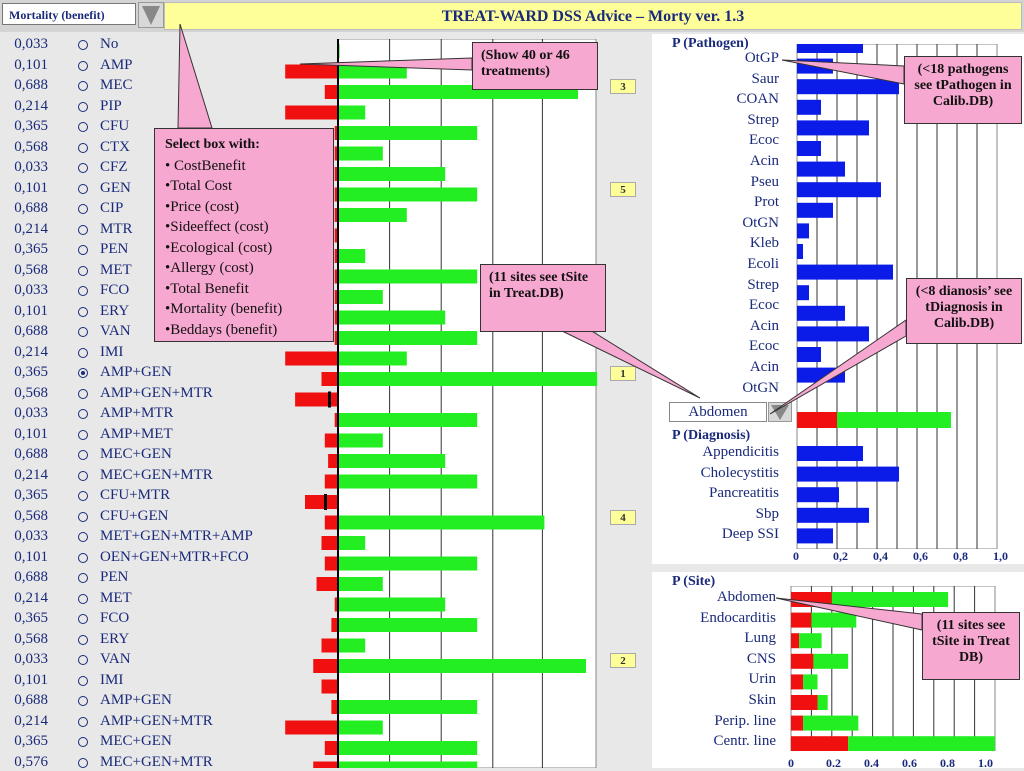 The height and width of the screenshot is (771, 1024). Describe the element at coordinates (757, 99) in the screenshot. I see `pathogen-label: COAN` at that location.